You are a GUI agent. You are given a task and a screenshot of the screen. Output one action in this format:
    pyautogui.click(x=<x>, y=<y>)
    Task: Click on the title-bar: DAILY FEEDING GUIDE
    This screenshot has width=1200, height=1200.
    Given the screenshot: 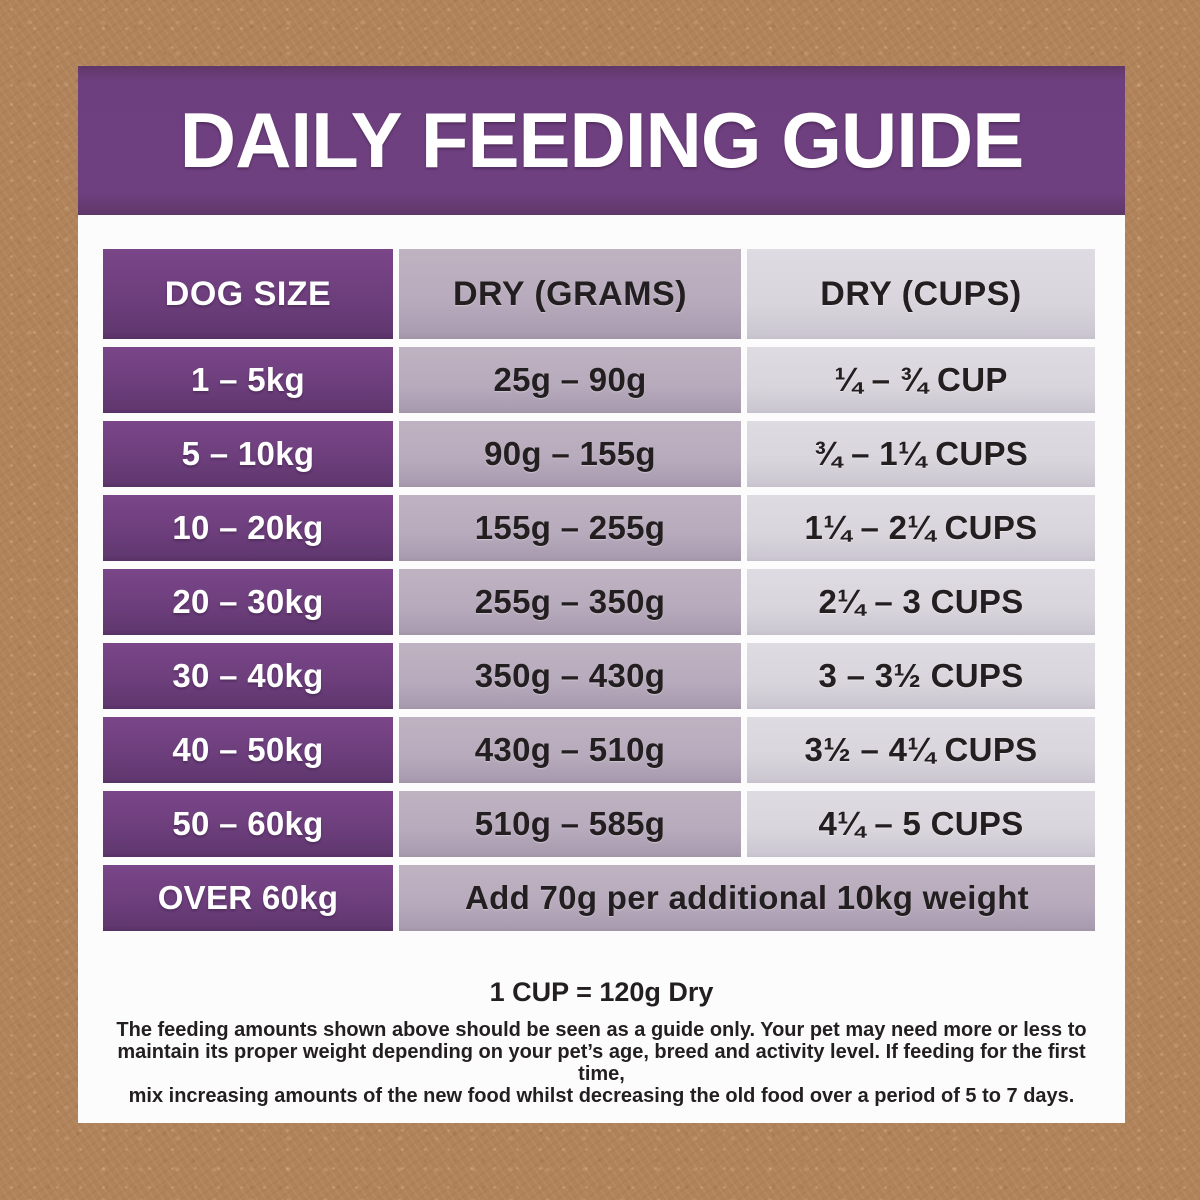 What is the action you would take?
    pyautogui.click(x=601, y=140)
    